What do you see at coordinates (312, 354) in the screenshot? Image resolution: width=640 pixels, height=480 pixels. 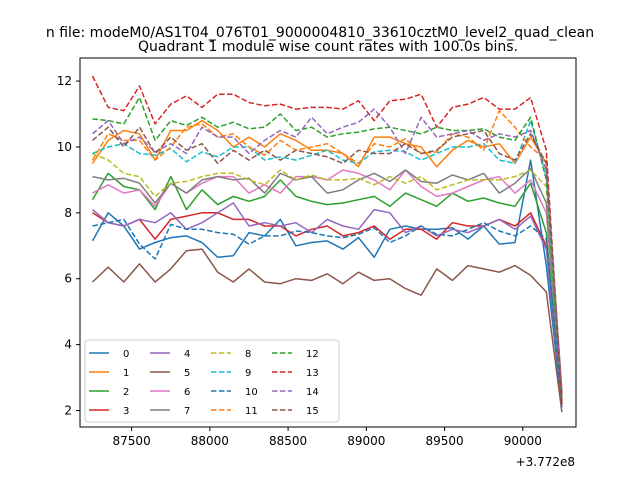 I see `legend-label-12: 12` at bounding box center [312, 354].